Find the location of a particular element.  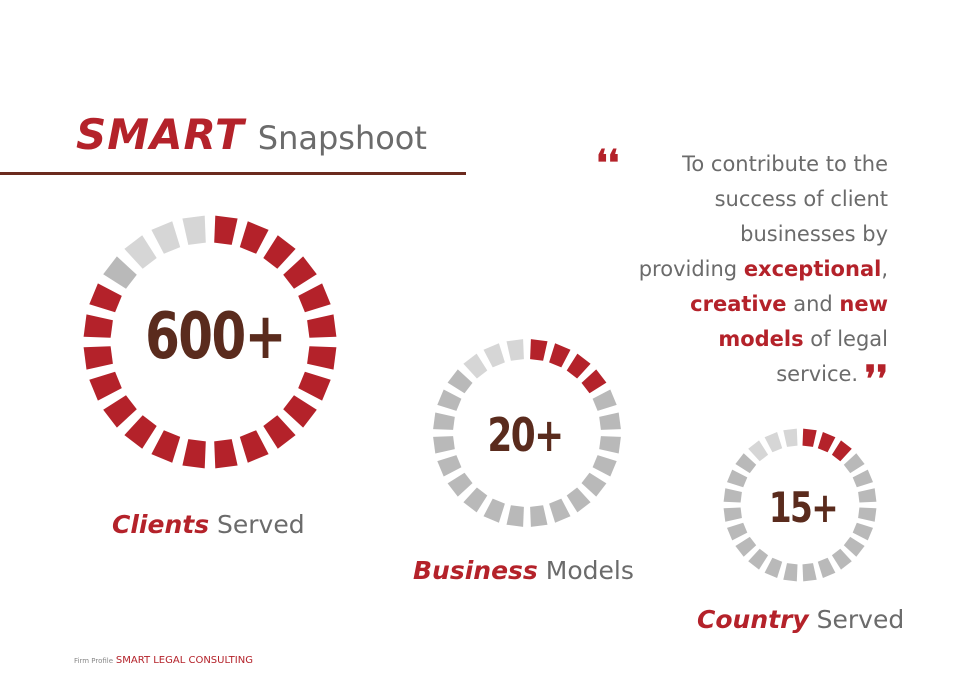

quote-line-6: models of legal is located at coordinates (803, 339).